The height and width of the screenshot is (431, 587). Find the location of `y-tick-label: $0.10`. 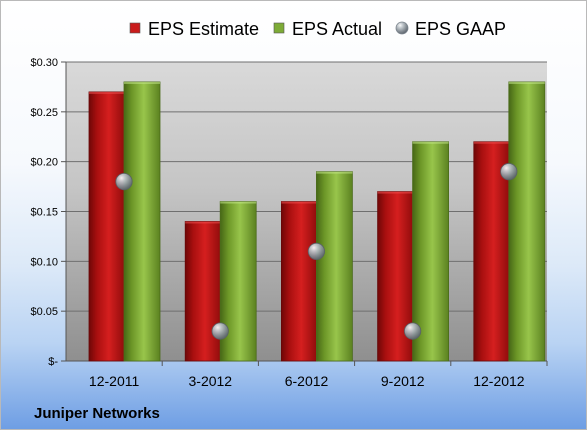

y-tick-label: $0.10 is located at coordinates (44, 262).